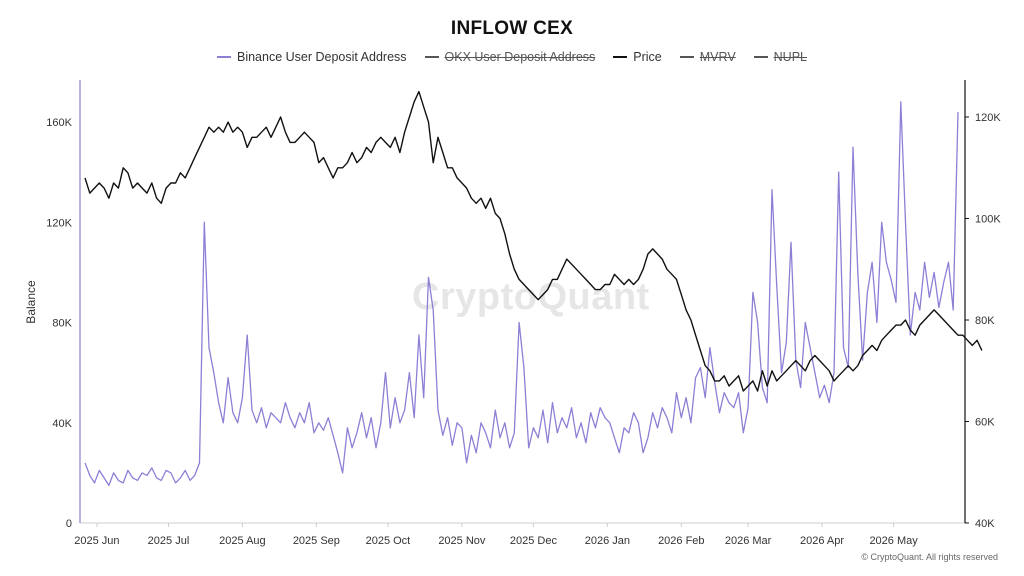 The image size is (1024, 576). What do you see at coordinates (62, 424) in the screenshot?
I see `y-left-tick-label: 40K` at bounding box center [62, 424].